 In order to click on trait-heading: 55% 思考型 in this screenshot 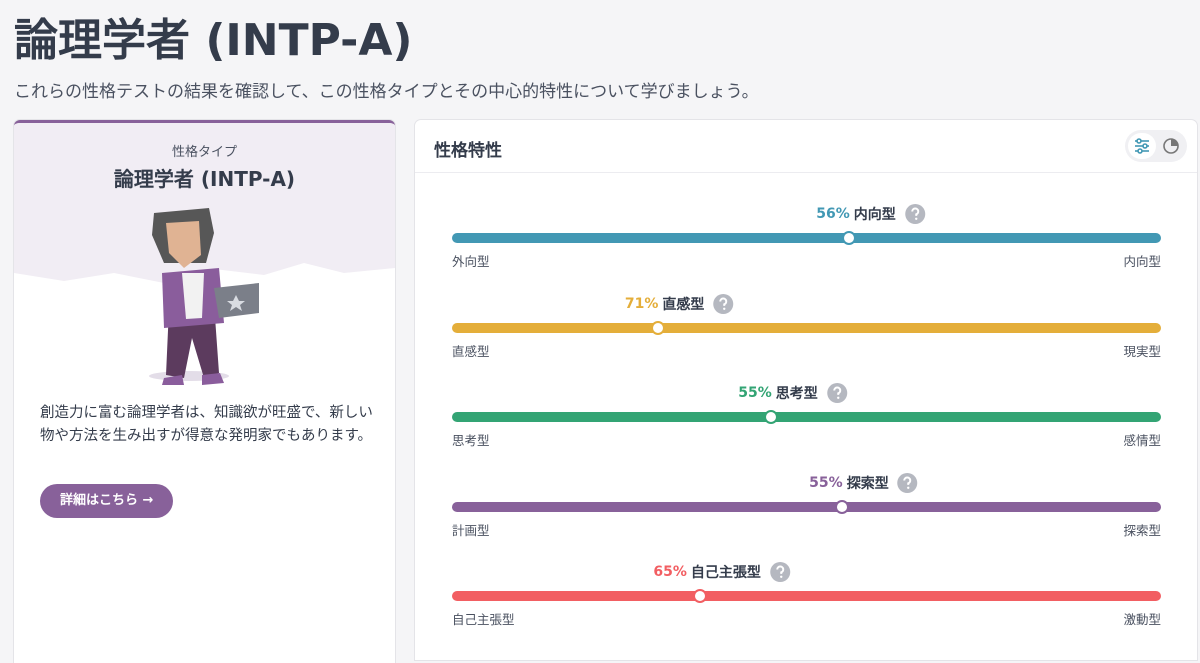, I will do `click(793, 393)`.